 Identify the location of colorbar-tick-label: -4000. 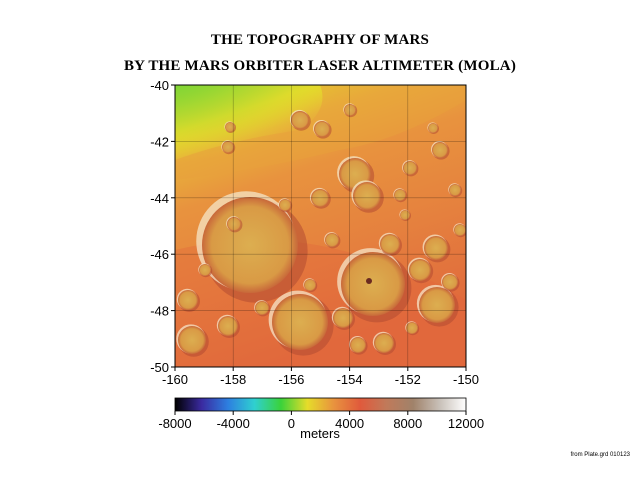
(233, 423).